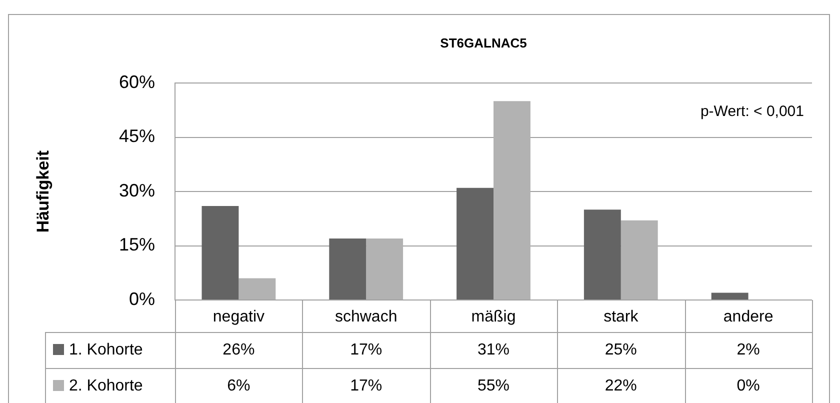 The width and height of the screenshot is (840, 403). Describe the element at coordinates (620, 385) in the screenshot. I see `data-label: 22%` at that location.